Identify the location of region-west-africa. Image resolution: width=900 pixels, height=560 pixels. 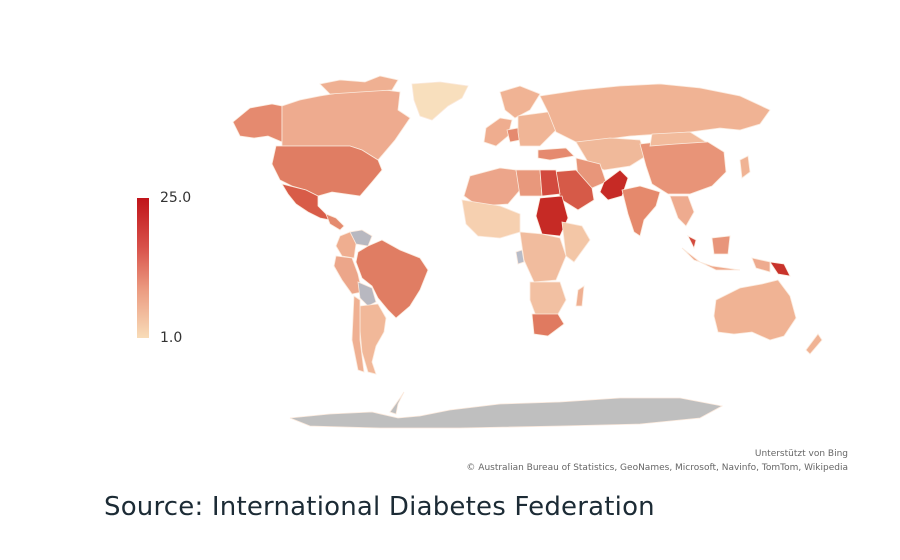
(491, 219).